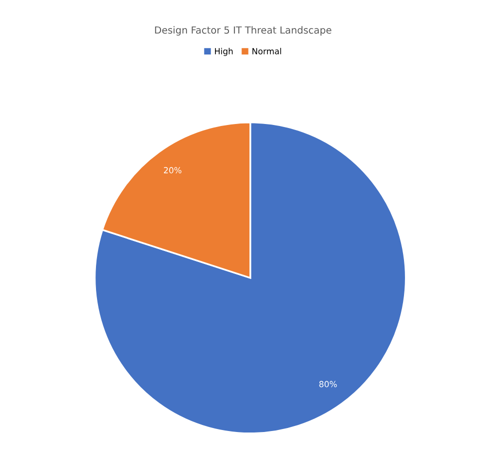 The height and width of the screenshot is (475, 486). I want to click on legend-label: Normal, so click(267, 51).